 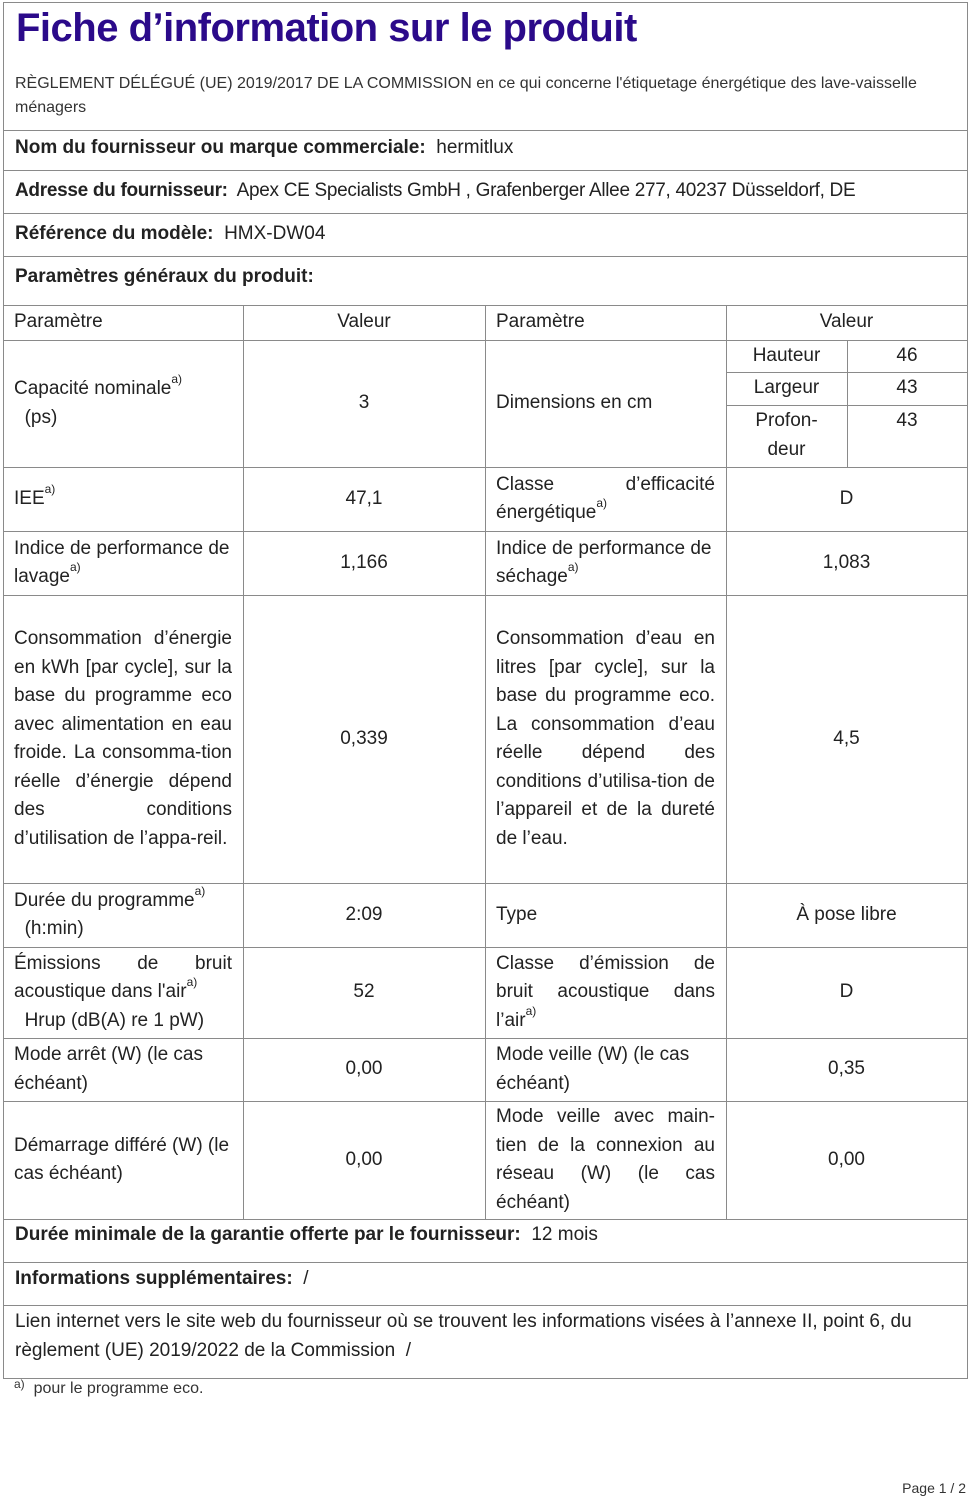 What do you see at coordinates (364, 323) in the screenshot?
I see `header-valeur-1: Valeur` at bounding box center [364, 323].